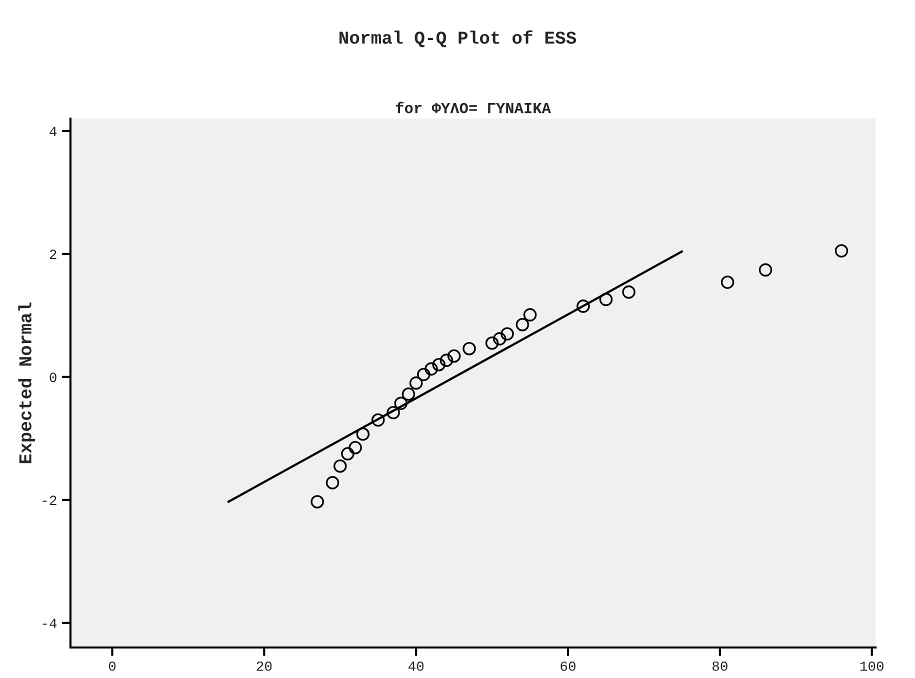  Describe the element at coordinates (457, 39) in the screenshot. I see `chart-title: Normal Q-Q Plot of ESS` at that location.